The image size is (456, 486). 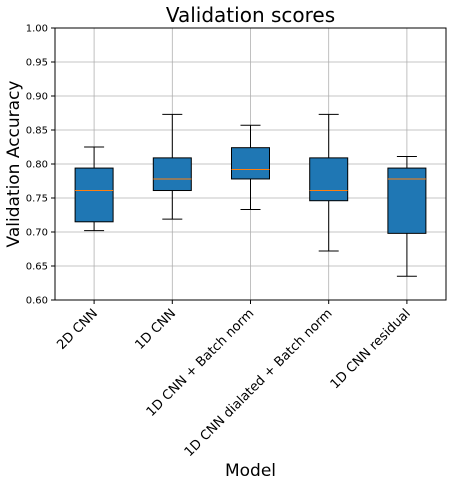 What do you see at coordinates (14, 164) in the screenshot?
I see `y-axis-label: Validation Accuracy` at bounding box center [14, 164].